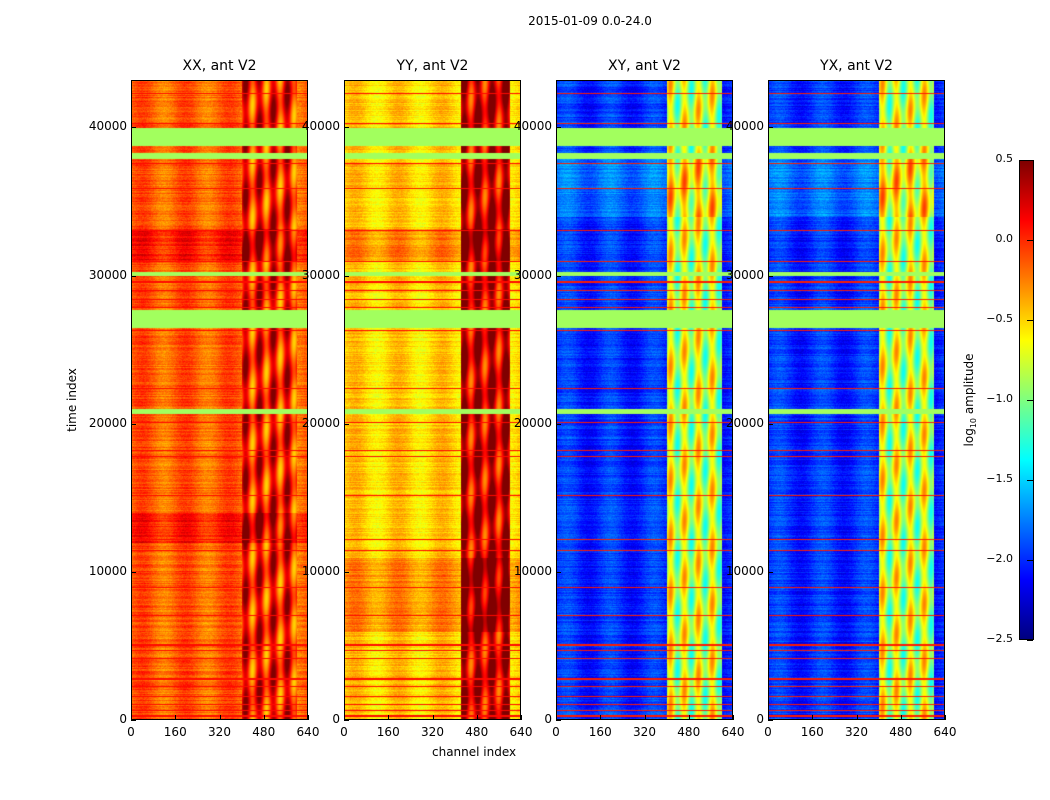 Image resolution: width=1050 pixels, height=800 pixels. I want to click on colorbar-tick-label: −2.0, so click(999, 558).